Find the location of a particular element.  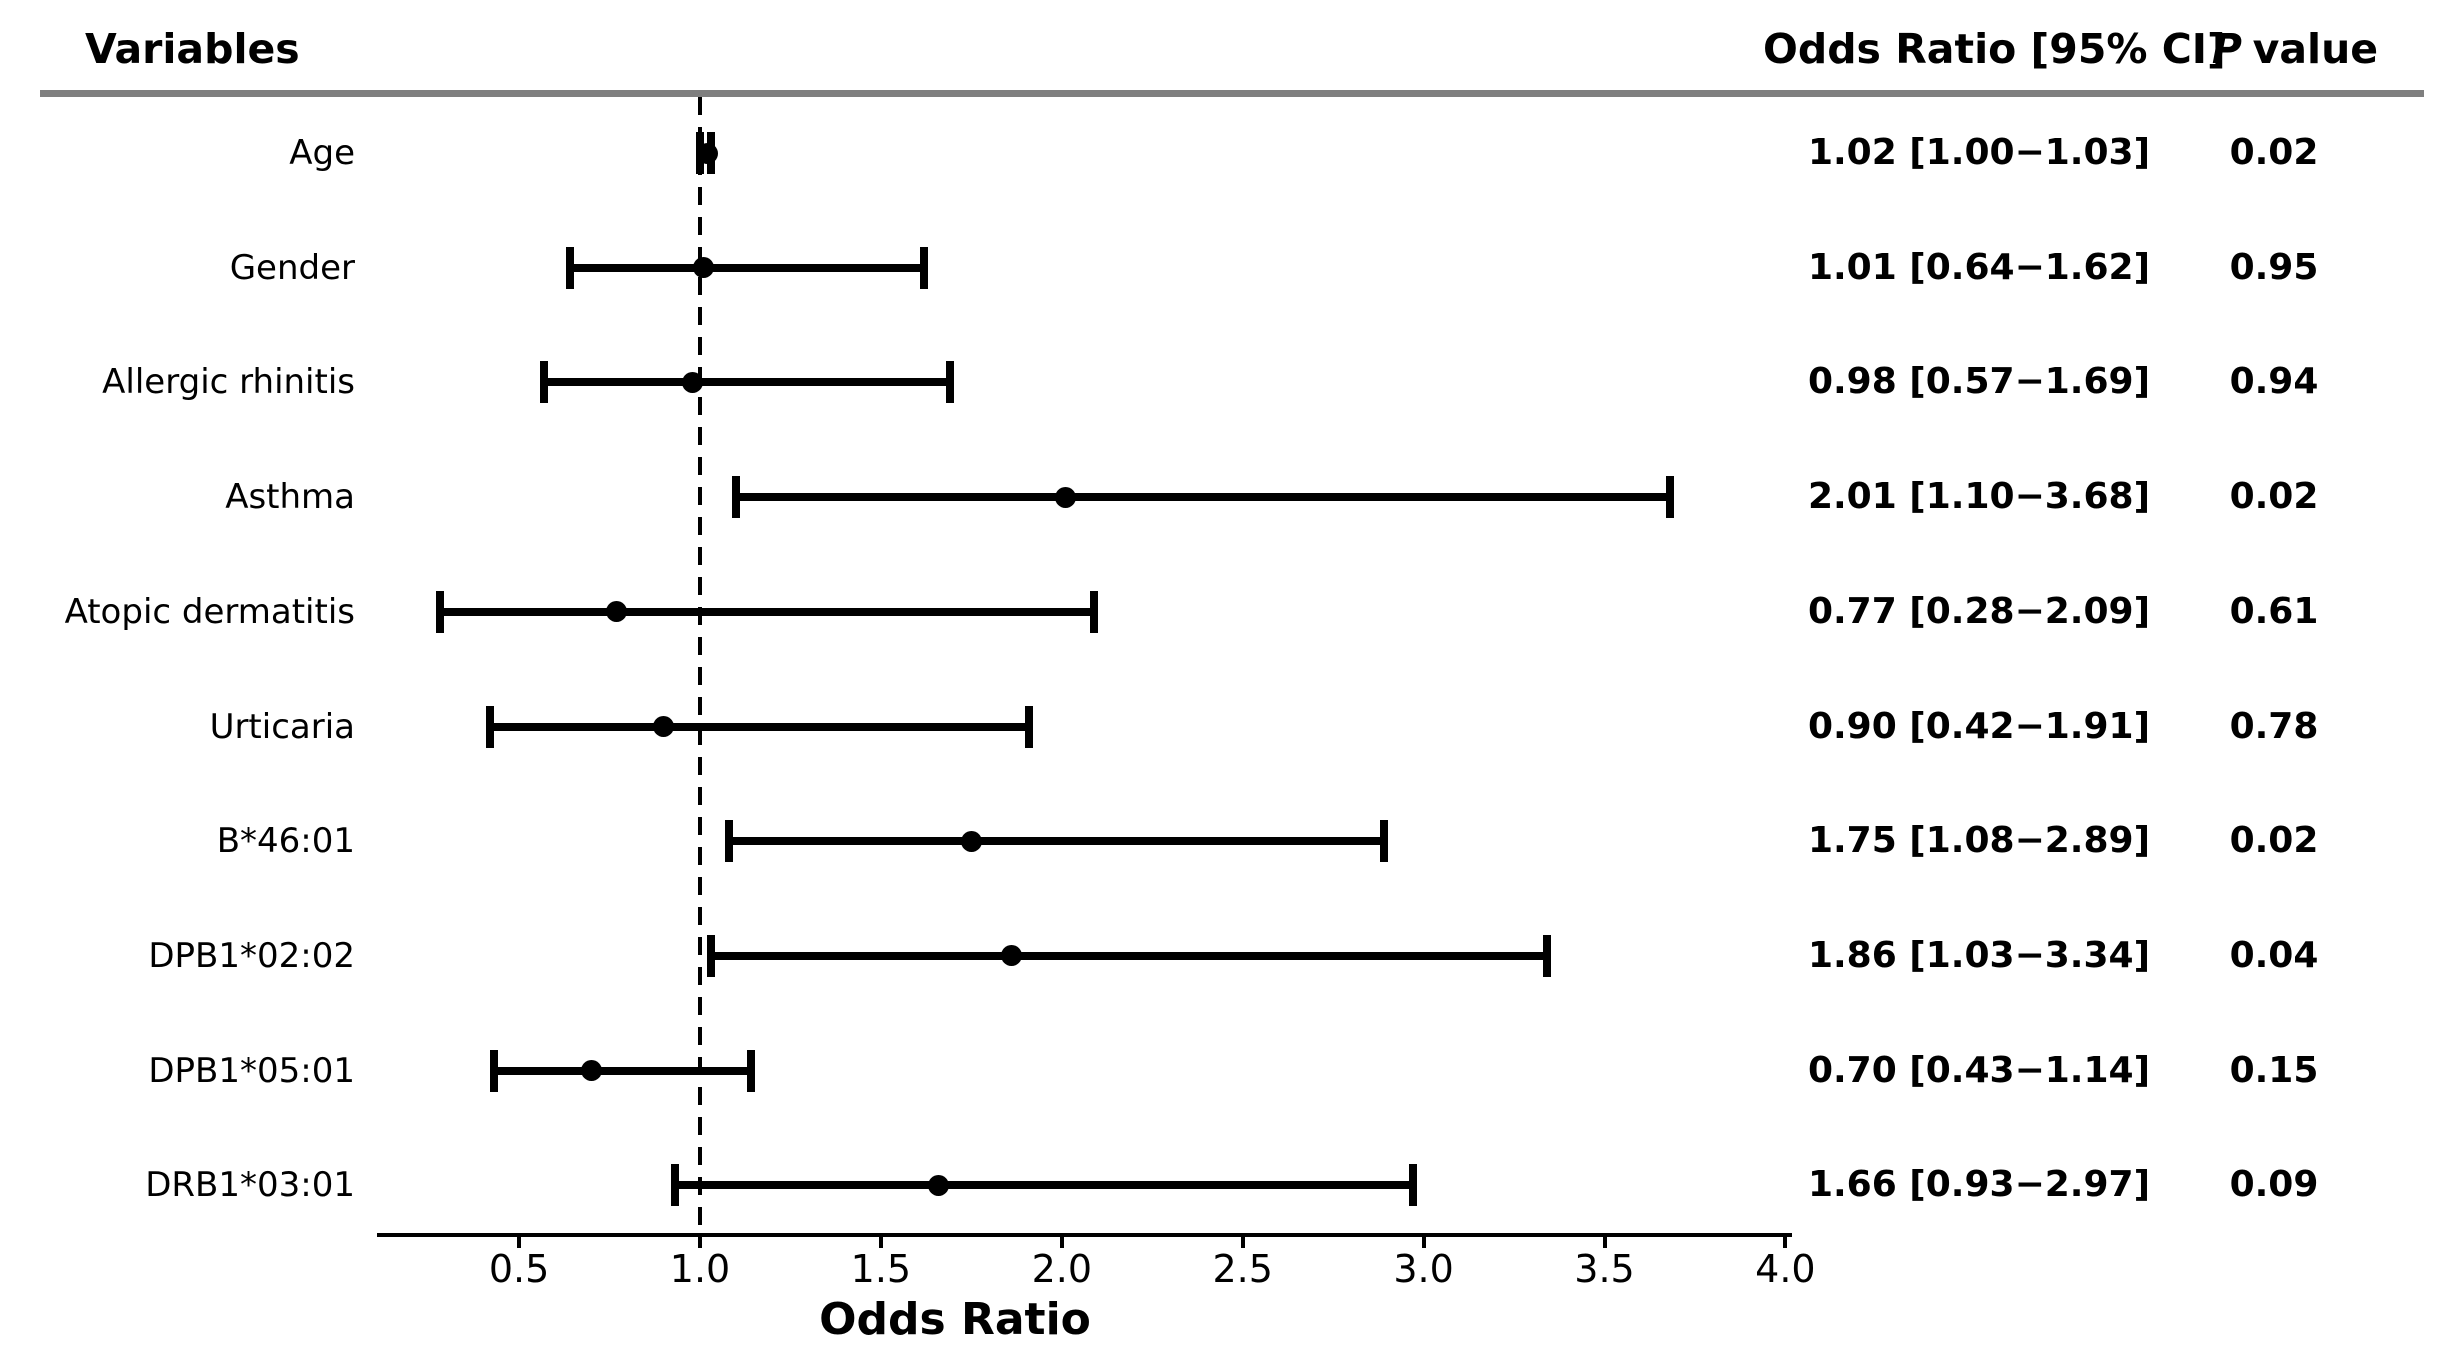

row-label: Allergic rhinitis is located at coordinates (228, 382).